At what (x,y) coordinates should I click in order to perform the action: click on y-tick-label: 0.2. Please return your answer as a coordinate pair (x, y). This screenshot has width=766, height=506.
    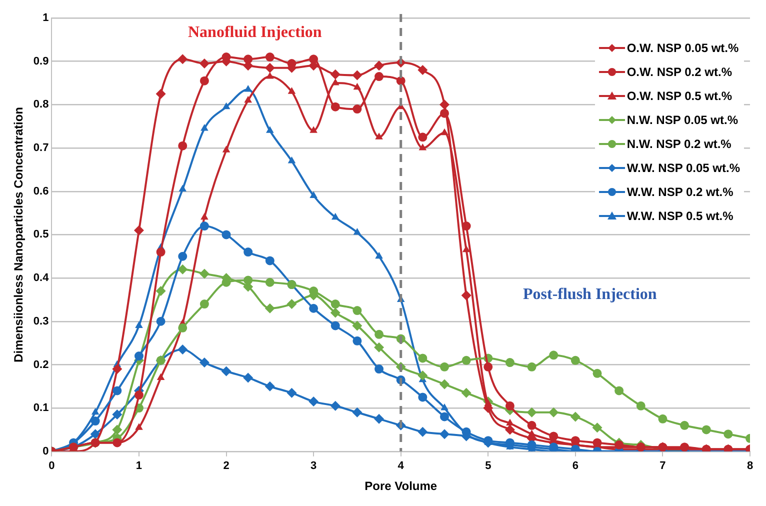
    Looking at the image, I should click on (41, 364).